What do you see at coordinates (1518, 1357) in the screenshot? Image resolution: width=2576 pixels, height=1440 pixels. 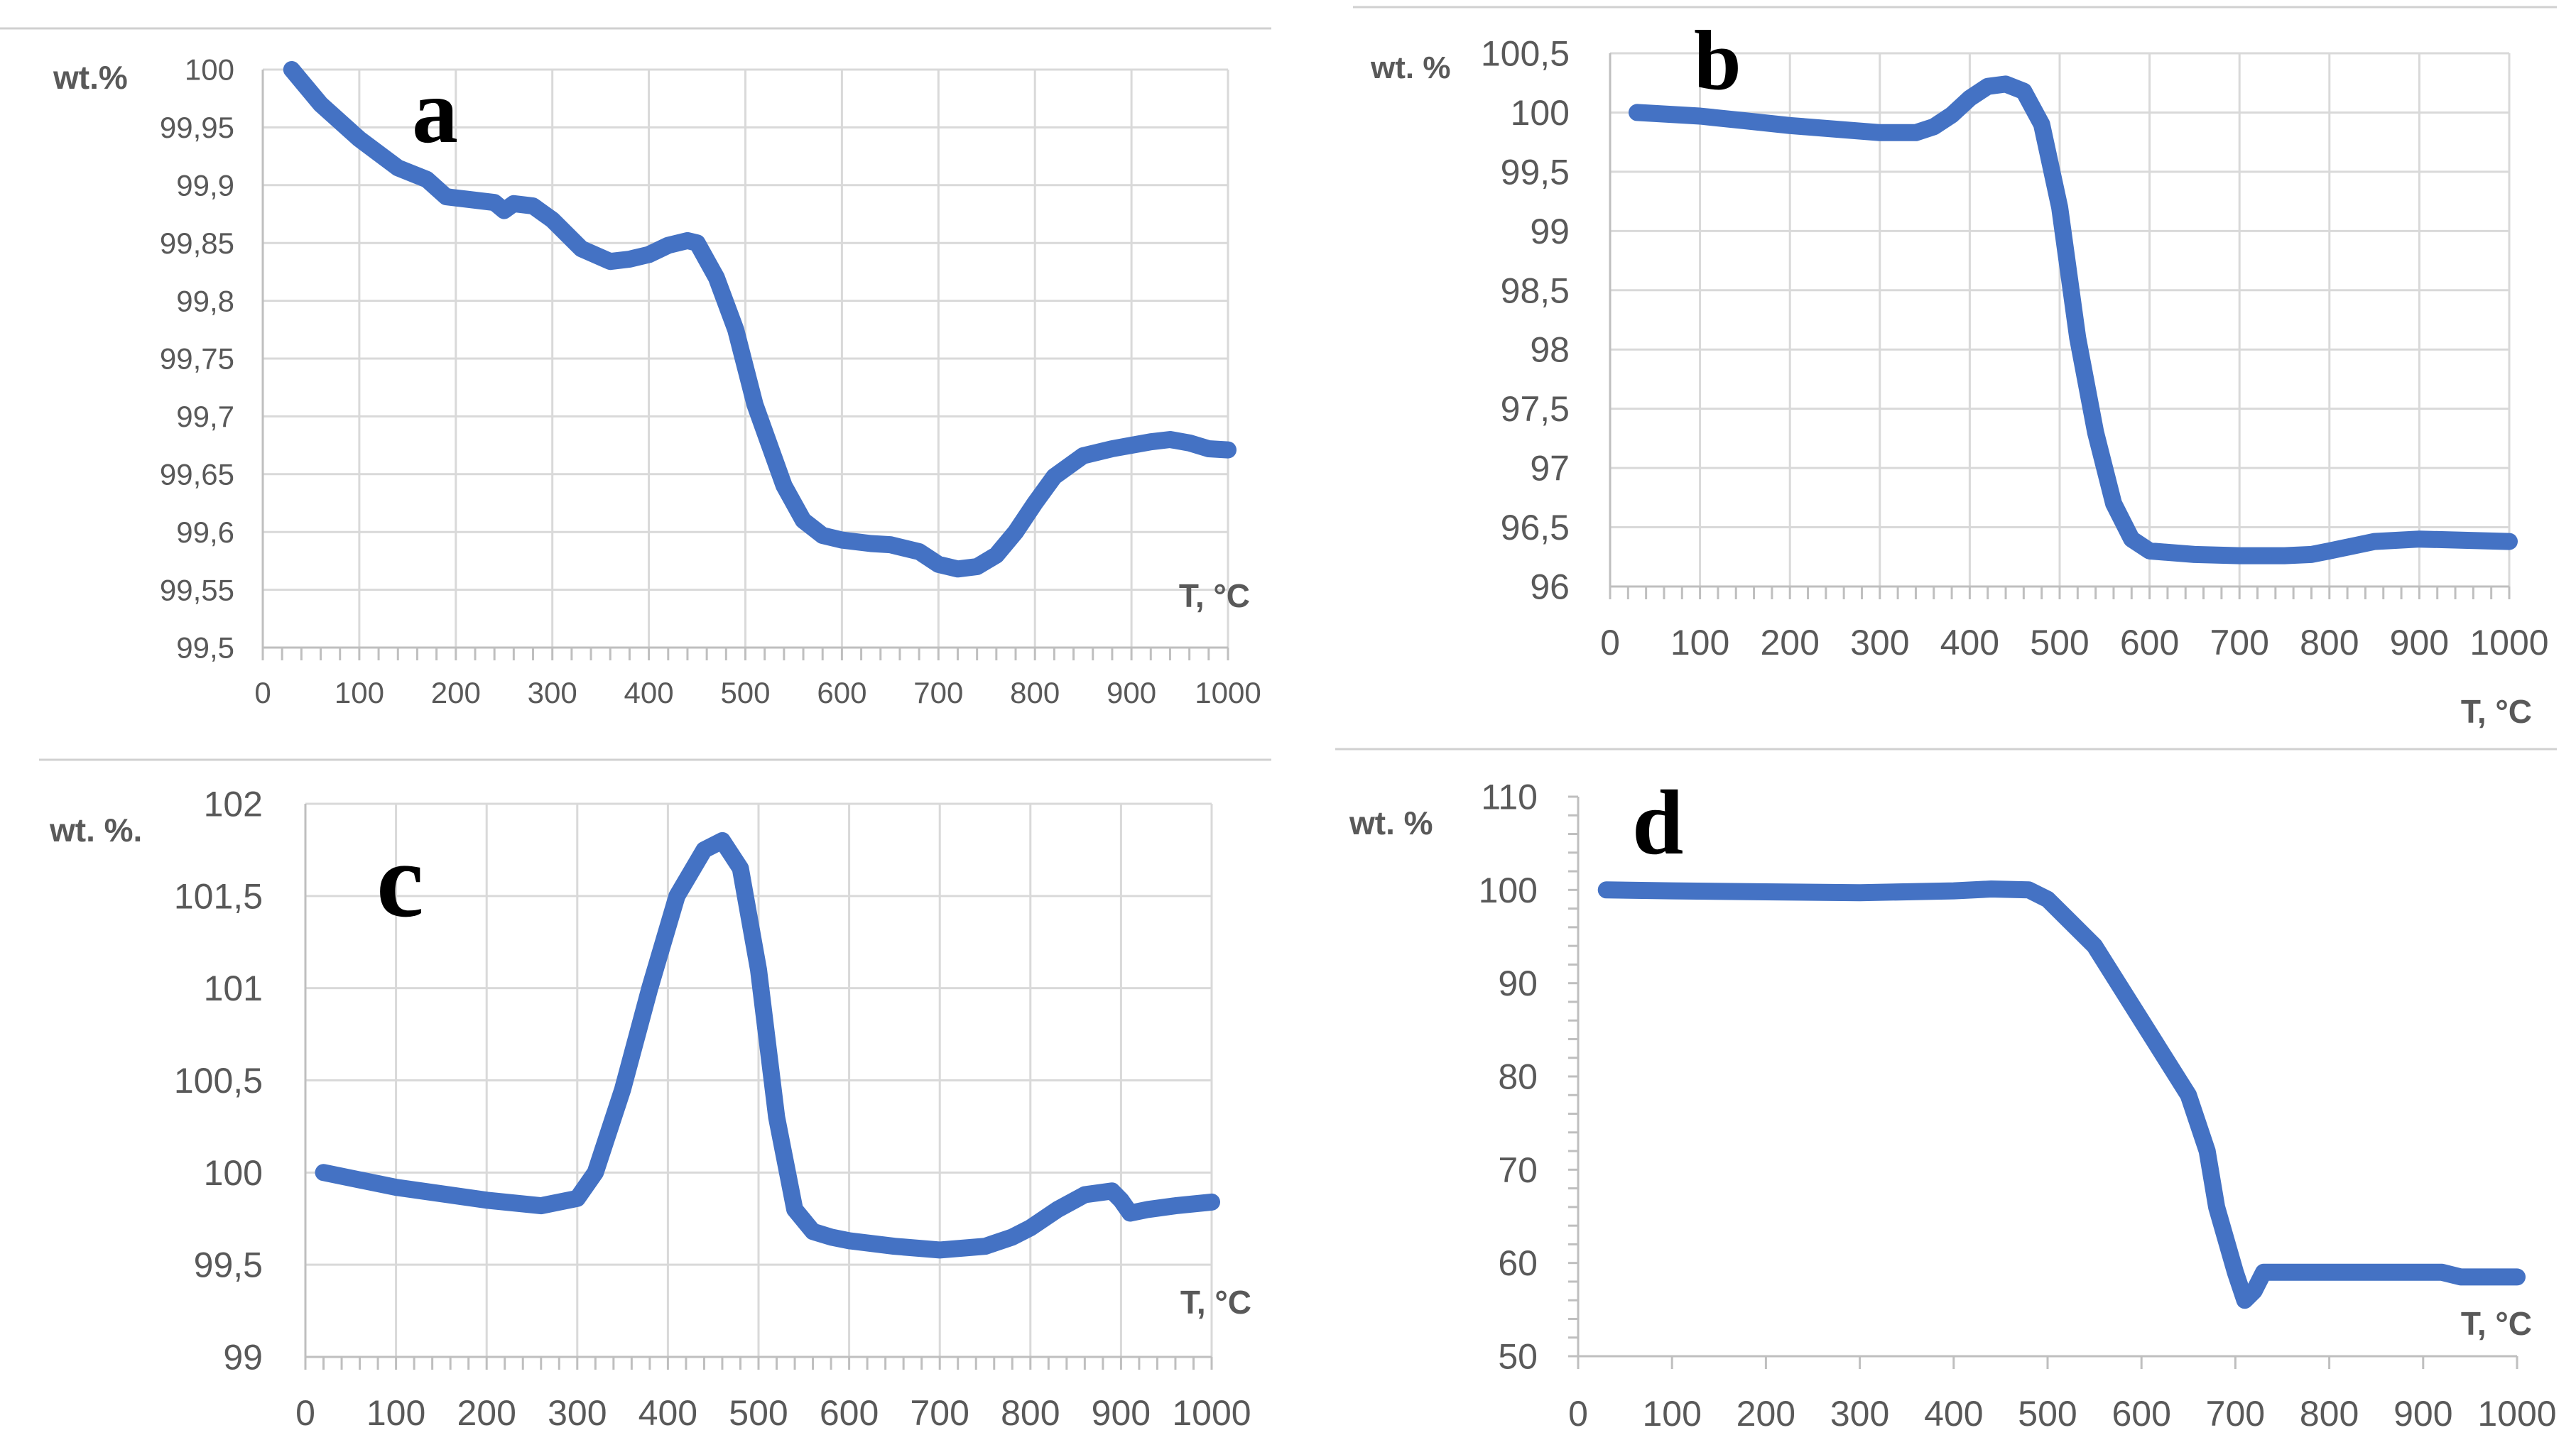 I see `y-tick-label: 50` at bounding box center [1518, 1357].